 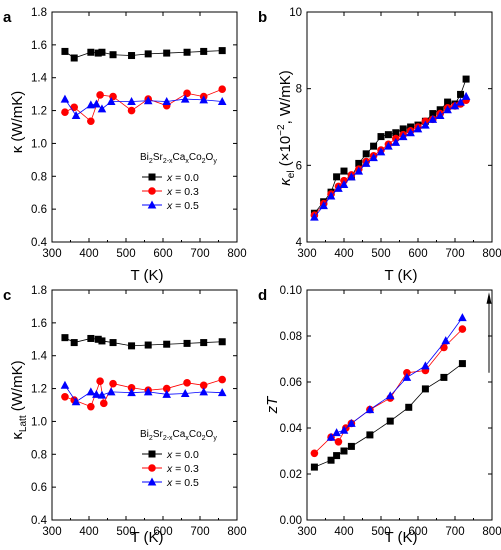 I want to click on panel-c-legend-marker, so click(x=152, y=454).